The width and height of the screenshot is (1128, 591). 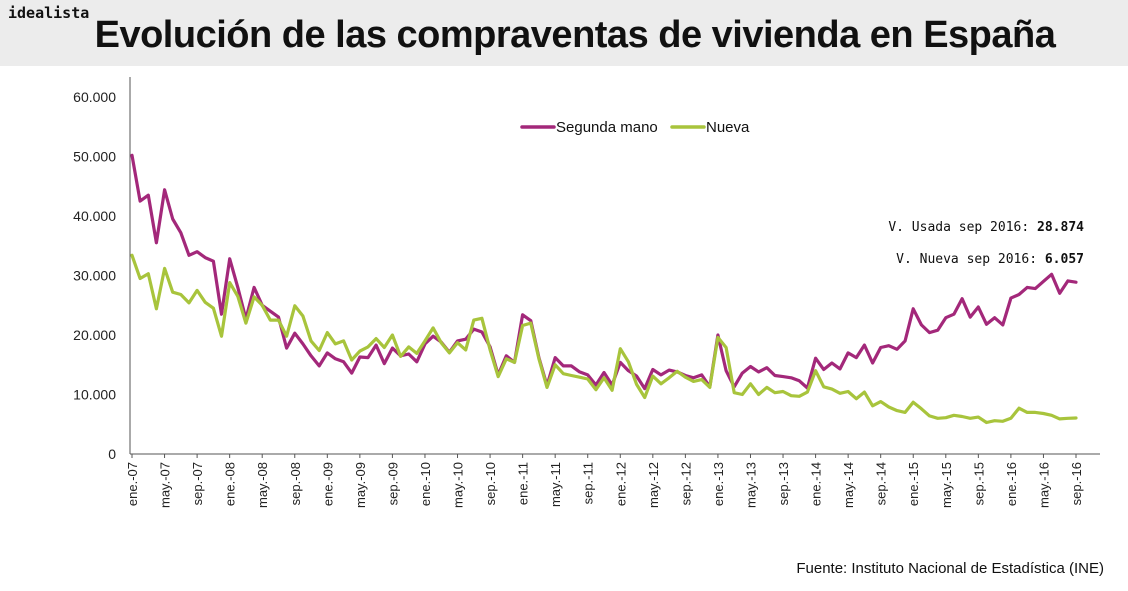 I want to click on x-tick-label: ene.-09, so click(x=327, y=484).